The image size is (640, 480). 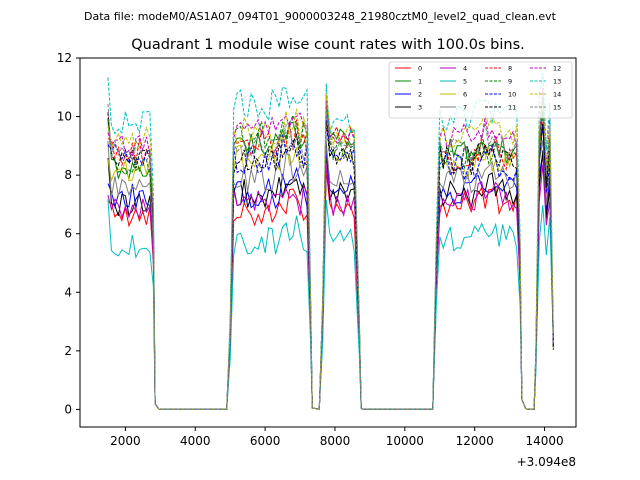 I want to click on legend-label-2: 2, so click(x=420, y=95).